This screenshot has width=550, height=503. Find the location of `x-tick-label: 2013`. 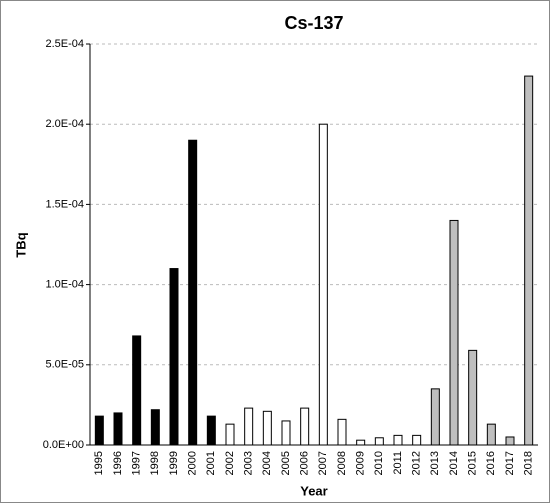

x-tick-label: 2013 is located at coordinates (435, 463).